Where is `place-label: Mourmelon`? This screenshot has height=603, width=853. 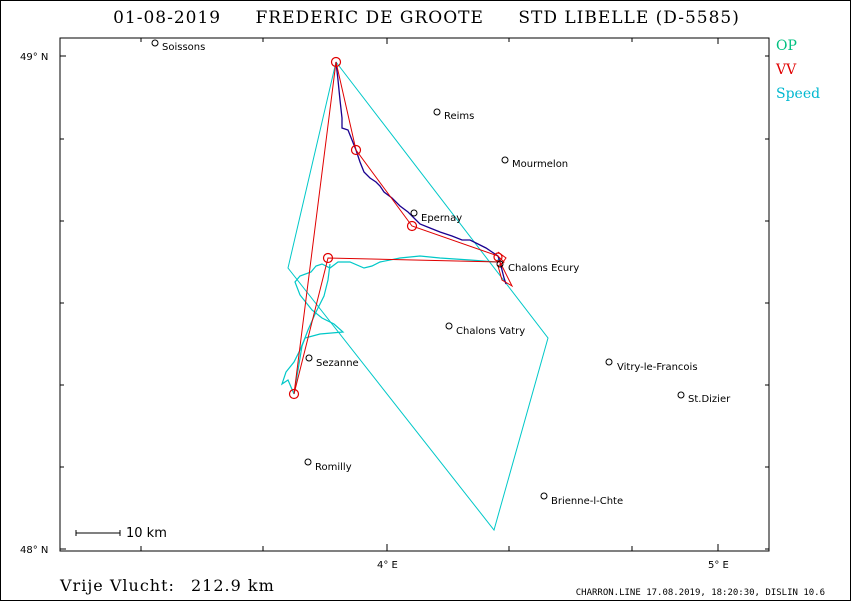
place-label: Mourmelon is located at coordinates (540, 164).